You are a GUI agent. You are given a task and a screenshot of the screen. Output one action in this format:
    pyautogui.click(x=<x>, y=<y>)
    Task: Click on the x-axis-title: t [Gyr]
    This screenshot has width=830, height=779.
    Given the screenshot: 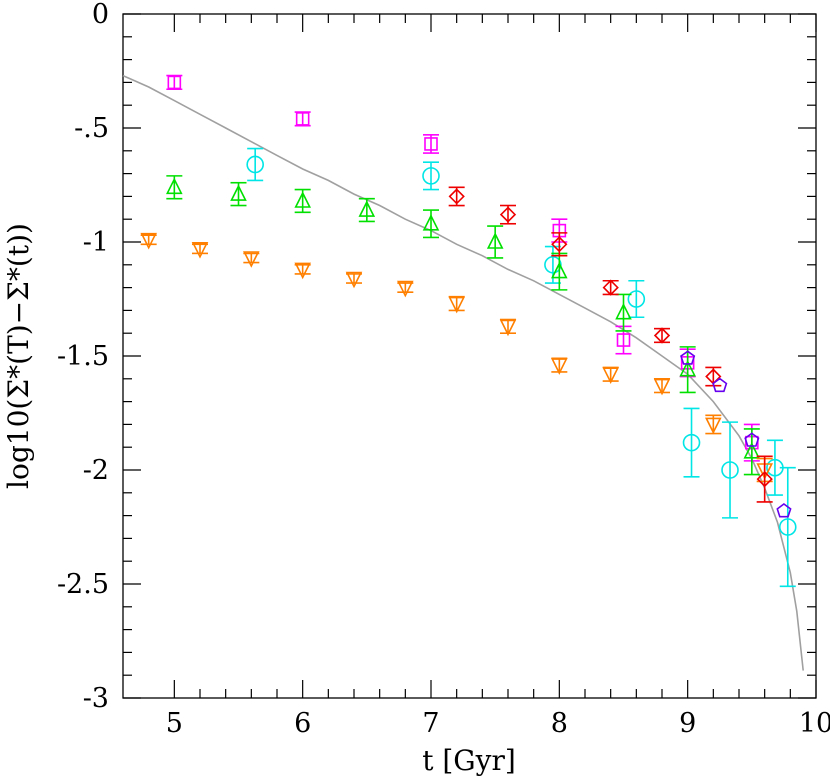 What is the action you would take?
    pyautogui.click(x=469, y=760)
    